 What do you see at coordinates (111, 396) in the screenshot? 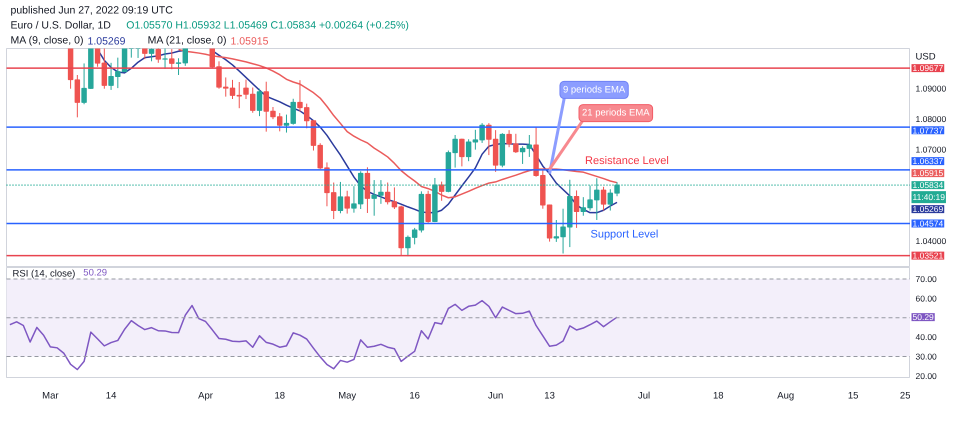
I see `x-tick-label: 14` at bounding box center [111, 396].